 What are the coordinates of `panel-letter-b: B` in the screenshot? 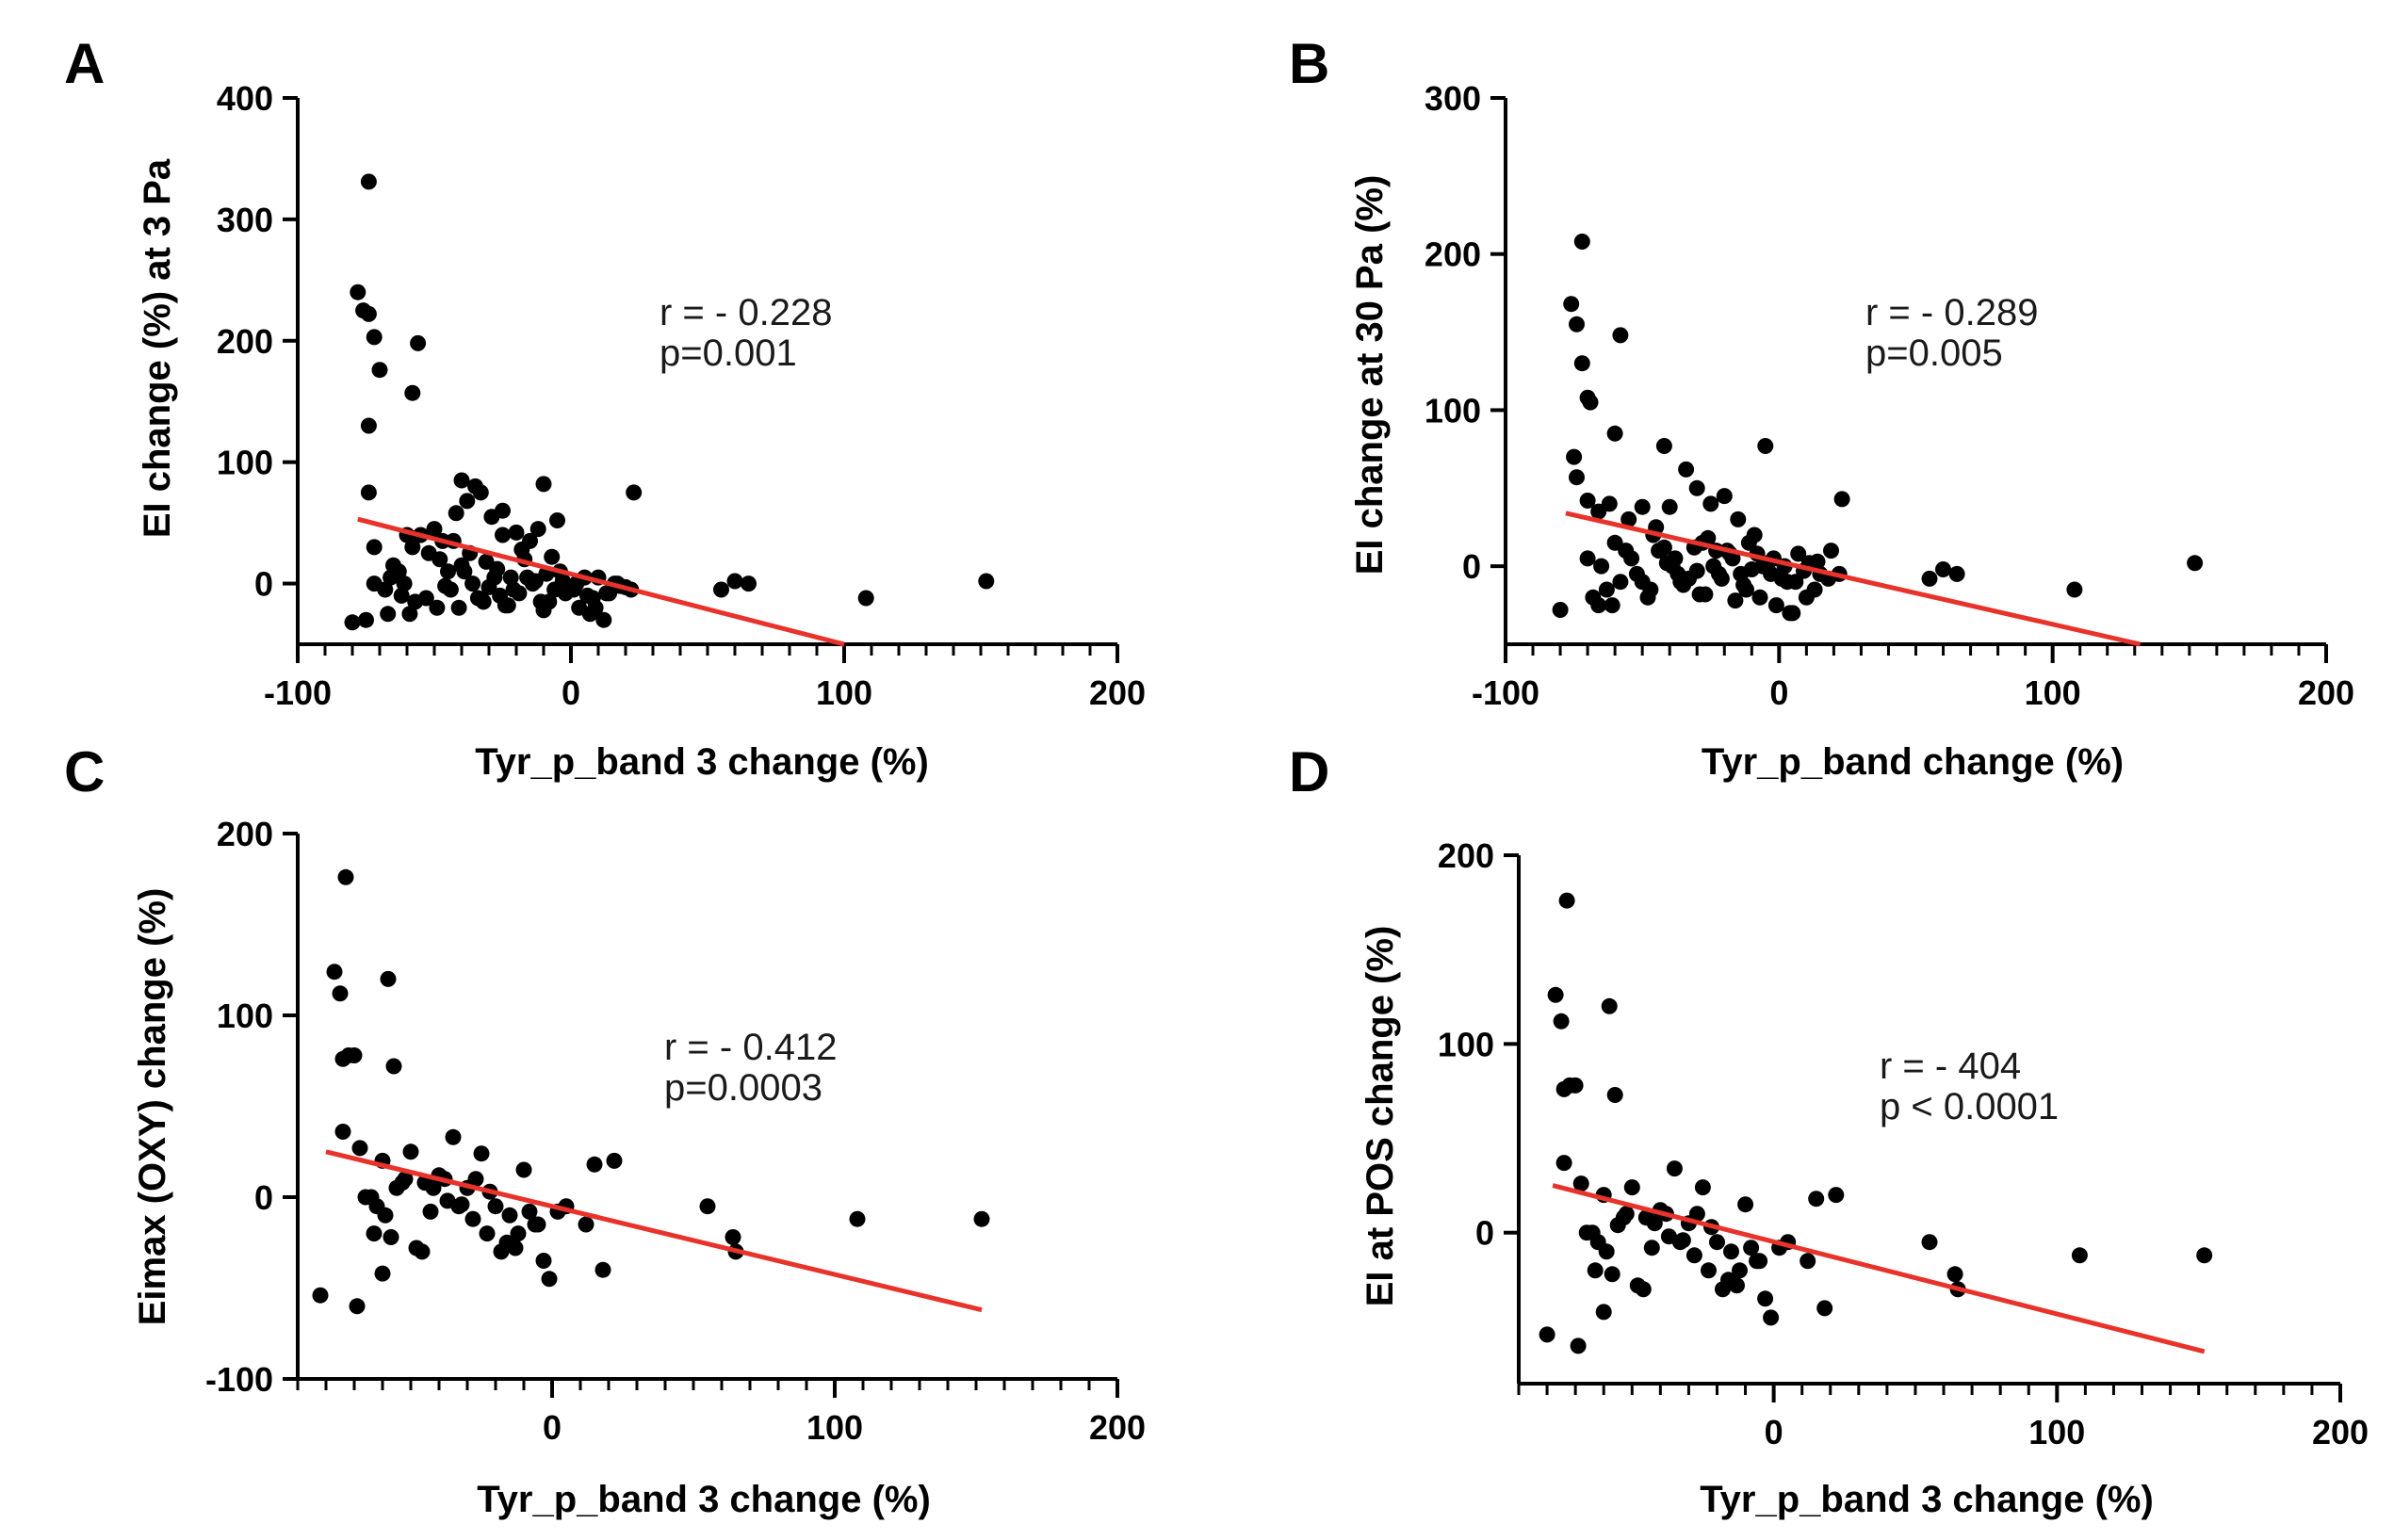 It's located at (1309, 64).